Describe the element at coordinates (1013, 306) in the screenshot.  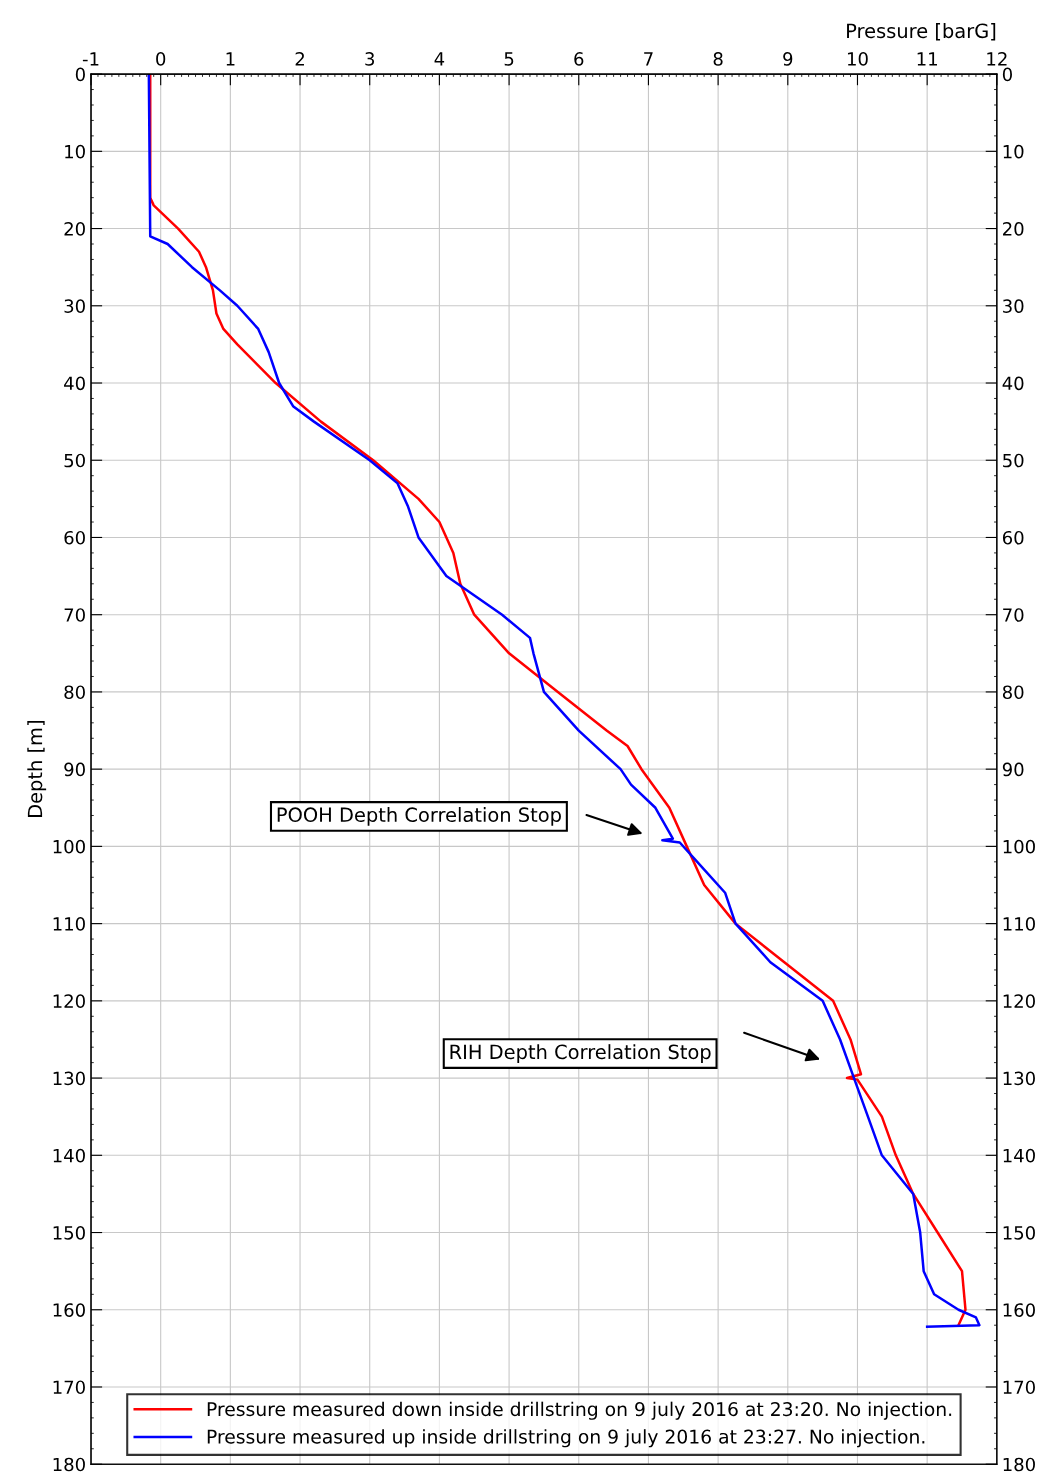
I see `y2-tick-label: 30` at that location.